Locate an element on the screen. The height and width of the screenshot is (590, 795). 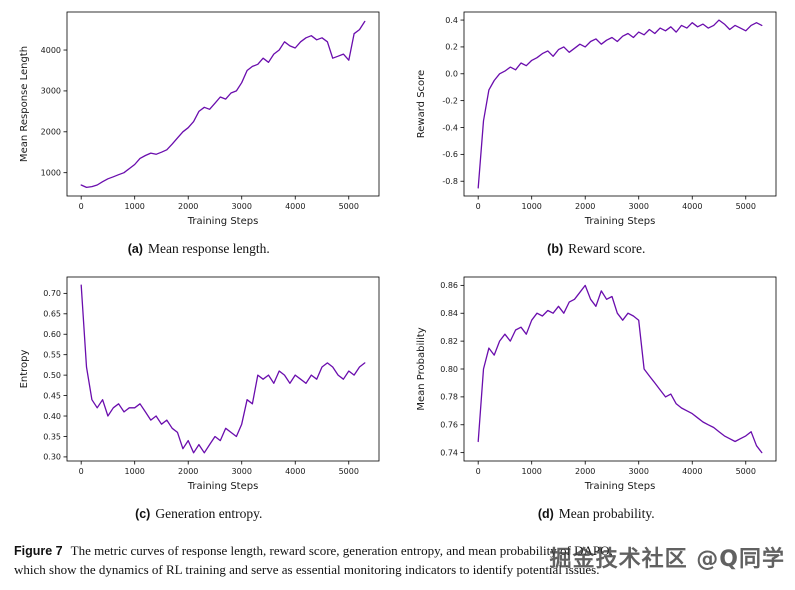
y-tick-label: -0.8 is located at coordinates (451, 181).